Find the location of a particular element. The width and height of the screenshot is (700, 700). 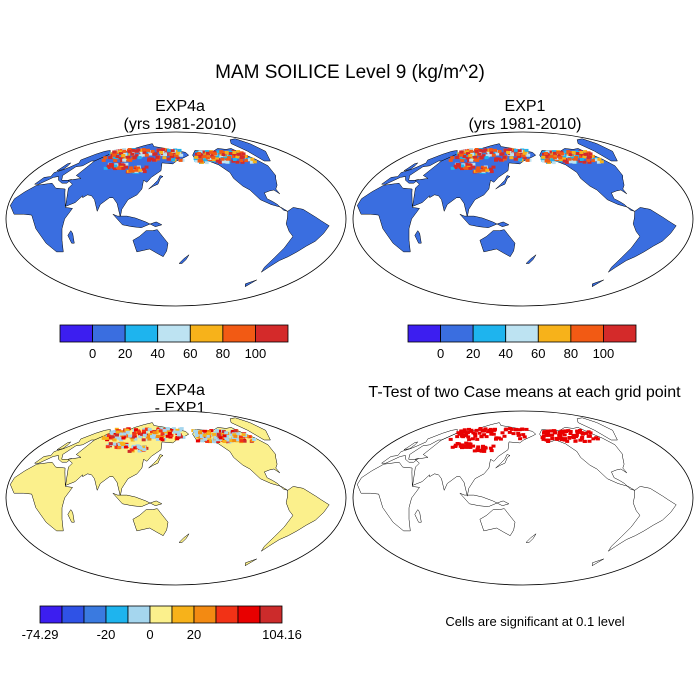

map-ellipse is located at coordinates (523, 498).